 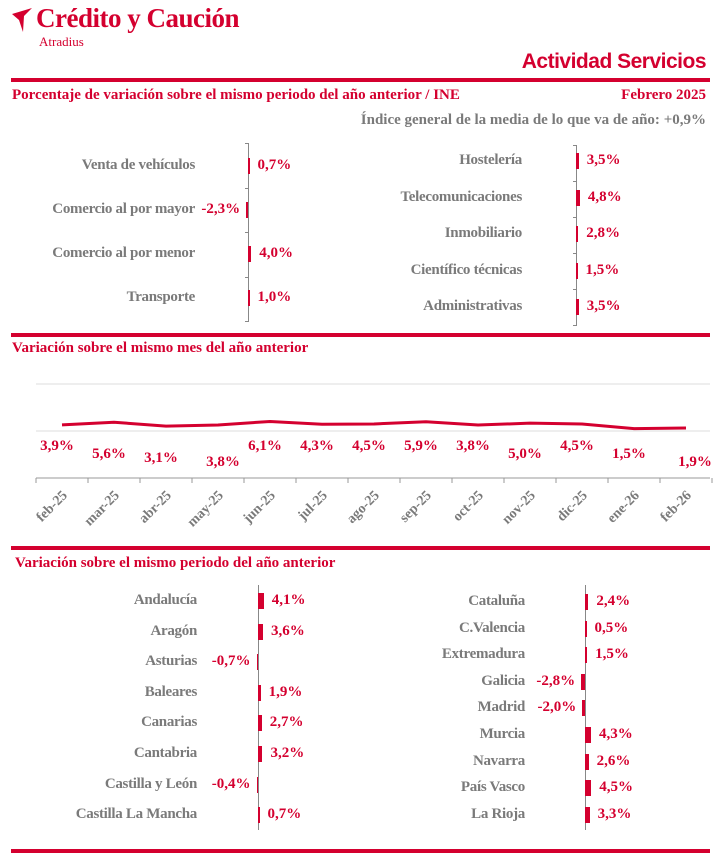 What do you see at coordinates (150, 783) in the screenshot?
I see `category-label: Castilla y León` at bounding box center [150, 783].